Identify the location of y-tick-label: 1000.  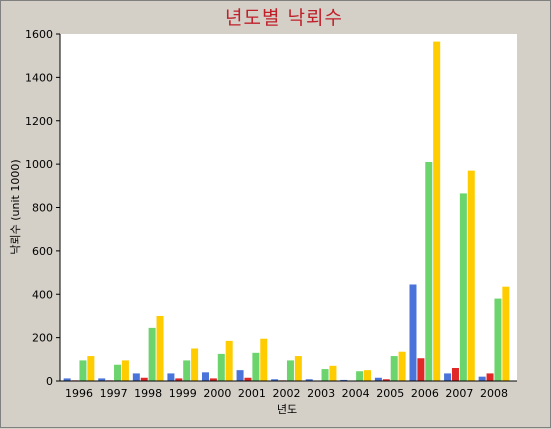
(39, 164).